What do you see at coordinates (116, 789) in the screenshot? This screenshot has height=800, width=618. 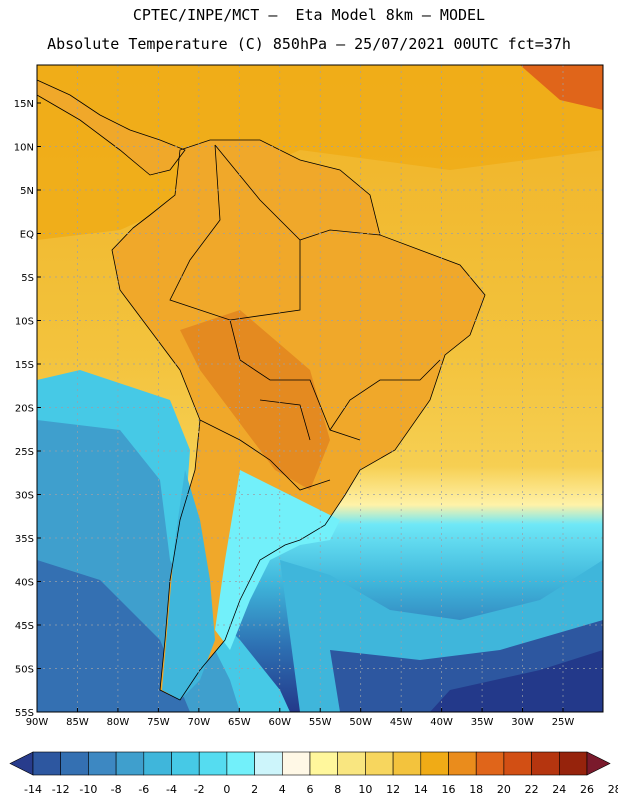 I see `colorbar-label: -8` at bounding box center [116, 789].